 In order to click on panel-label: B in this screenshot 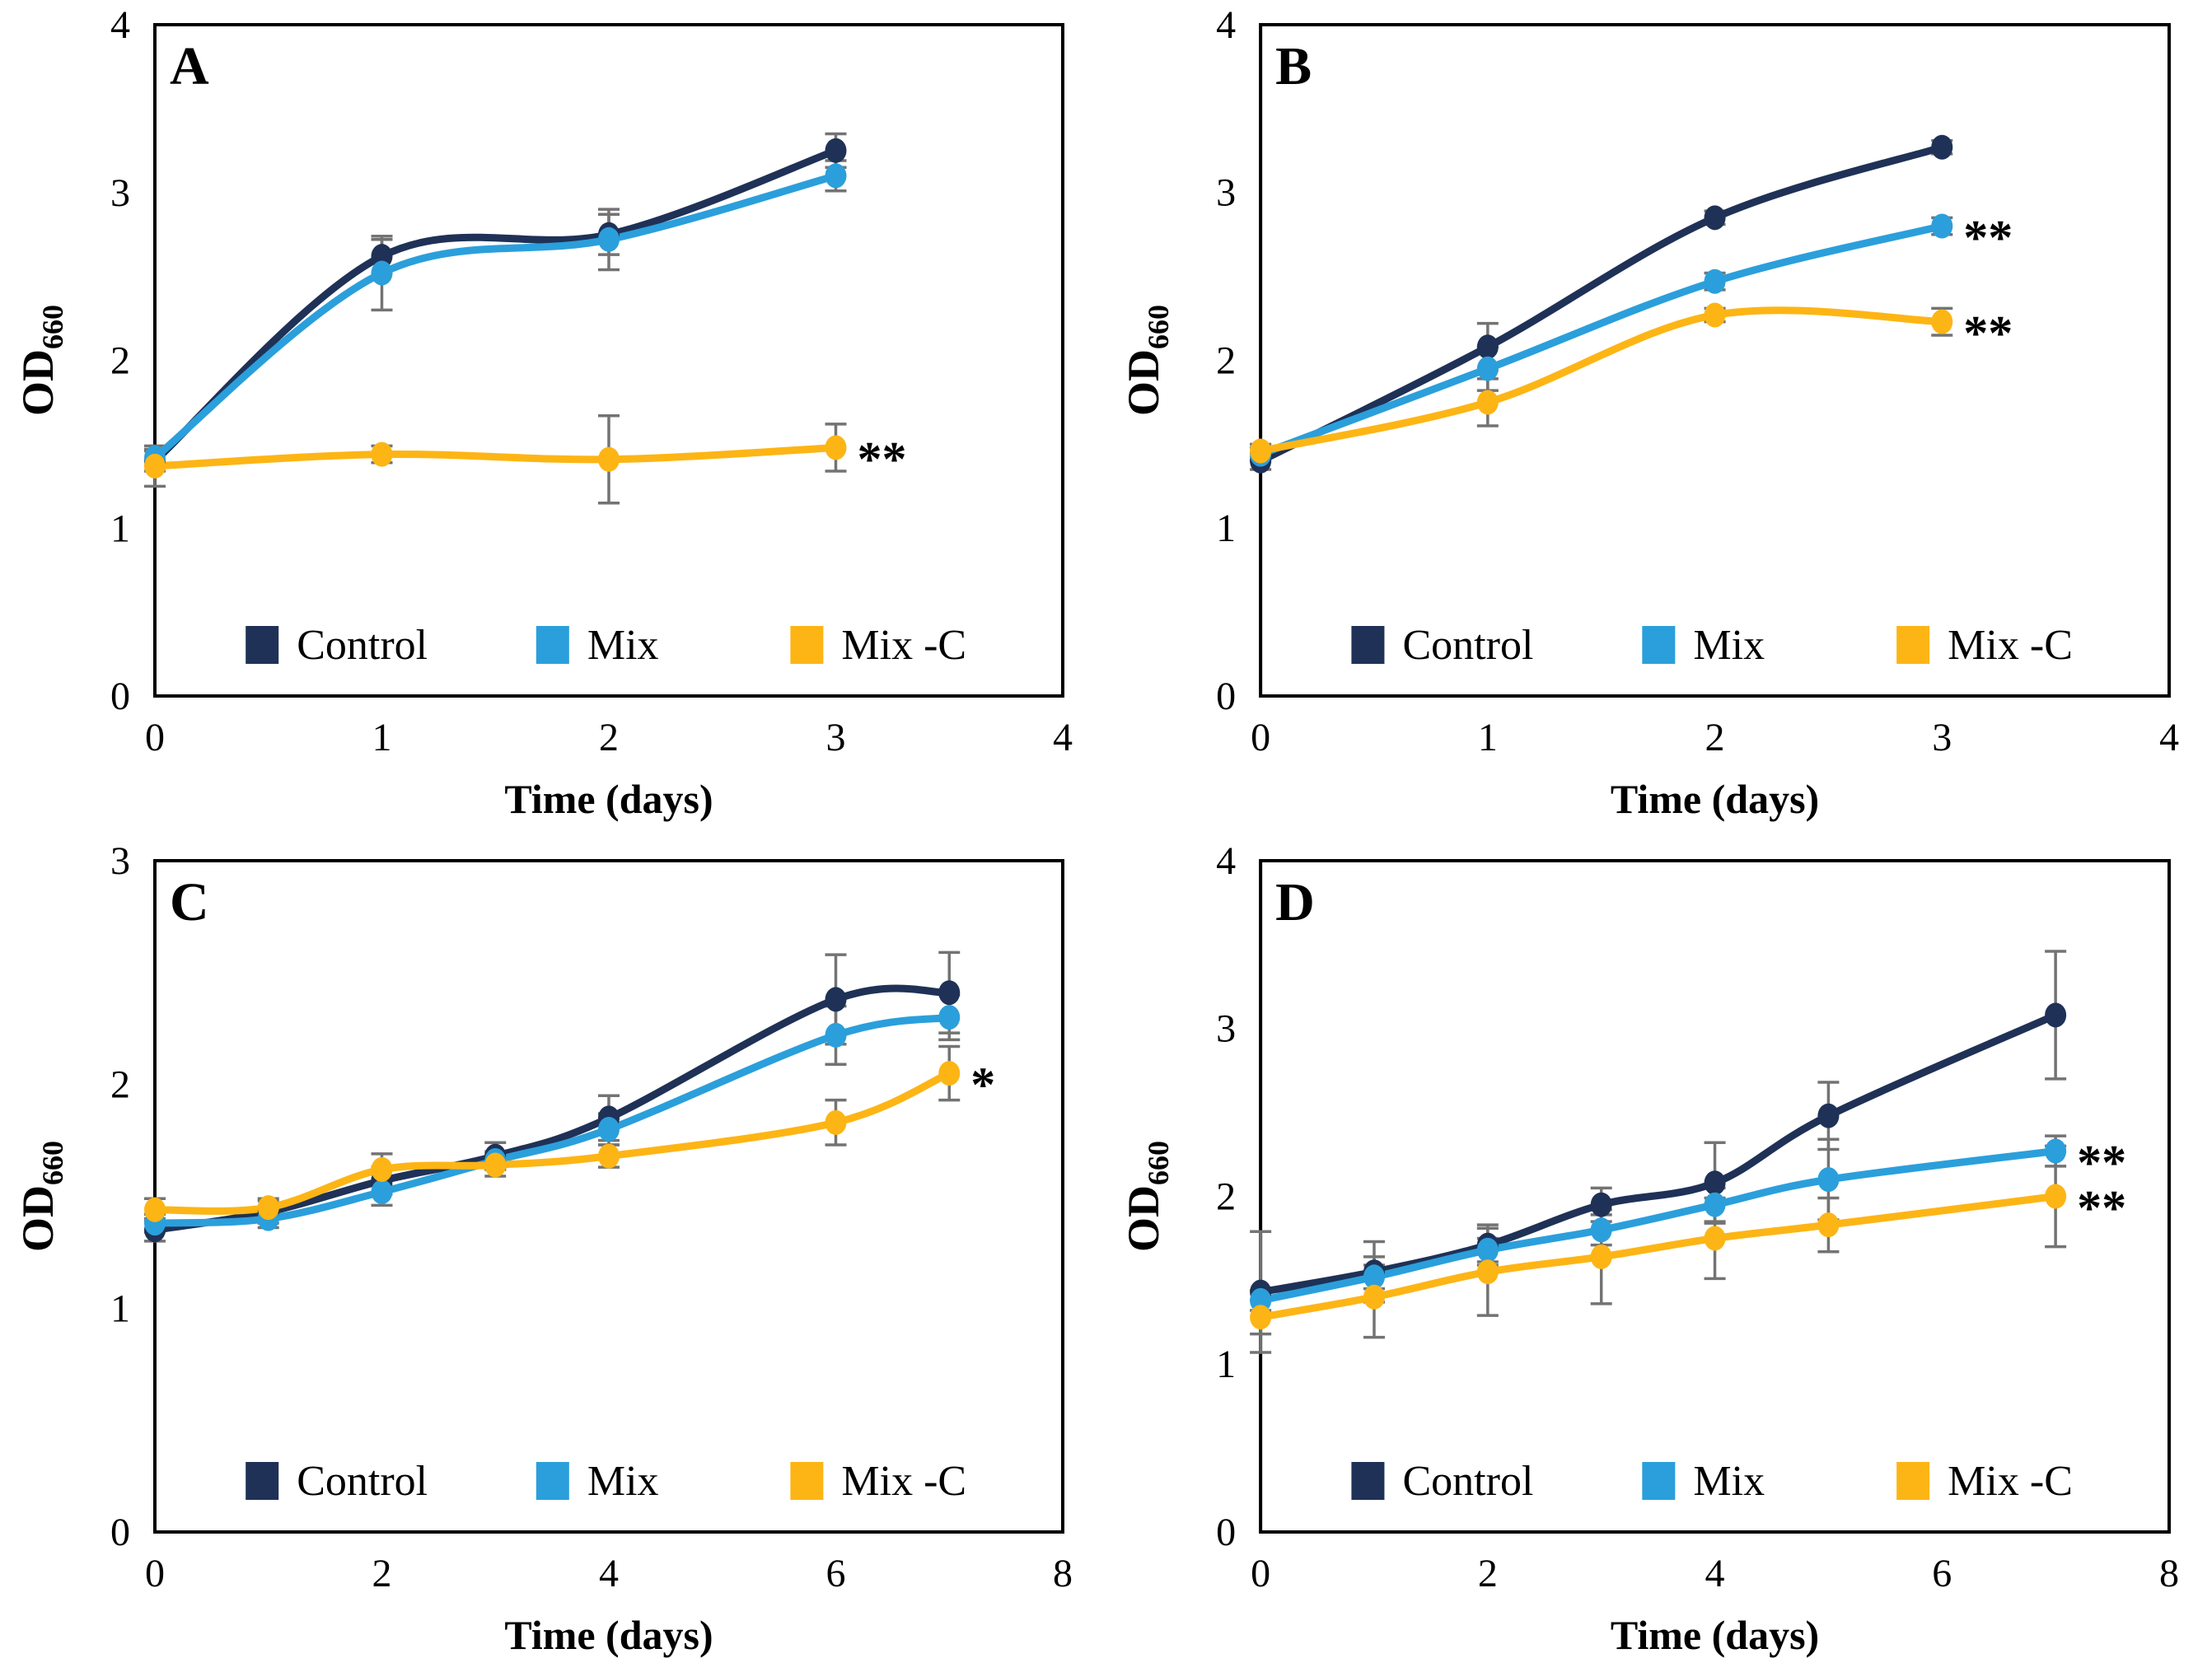, I will do `click(1293, 66)`.